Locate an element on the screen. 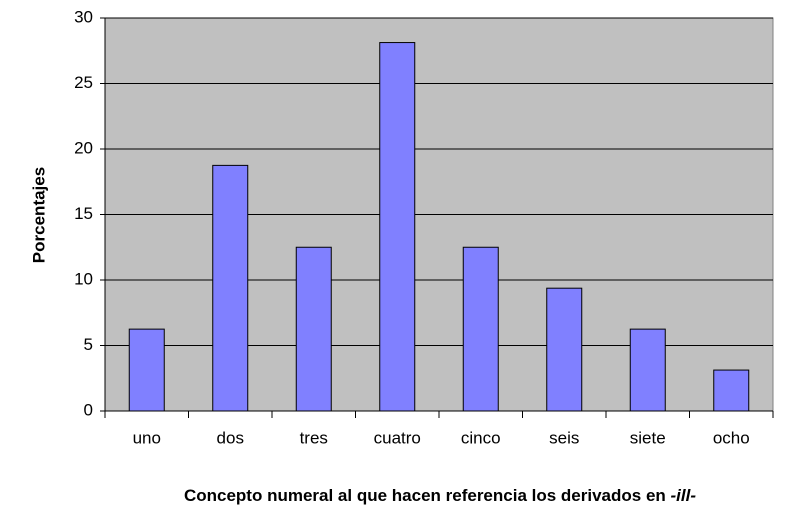 The width and height of the screenshot is (796, 515). x-axis-label-italic: -ill- is located at coordinates (684, 495).